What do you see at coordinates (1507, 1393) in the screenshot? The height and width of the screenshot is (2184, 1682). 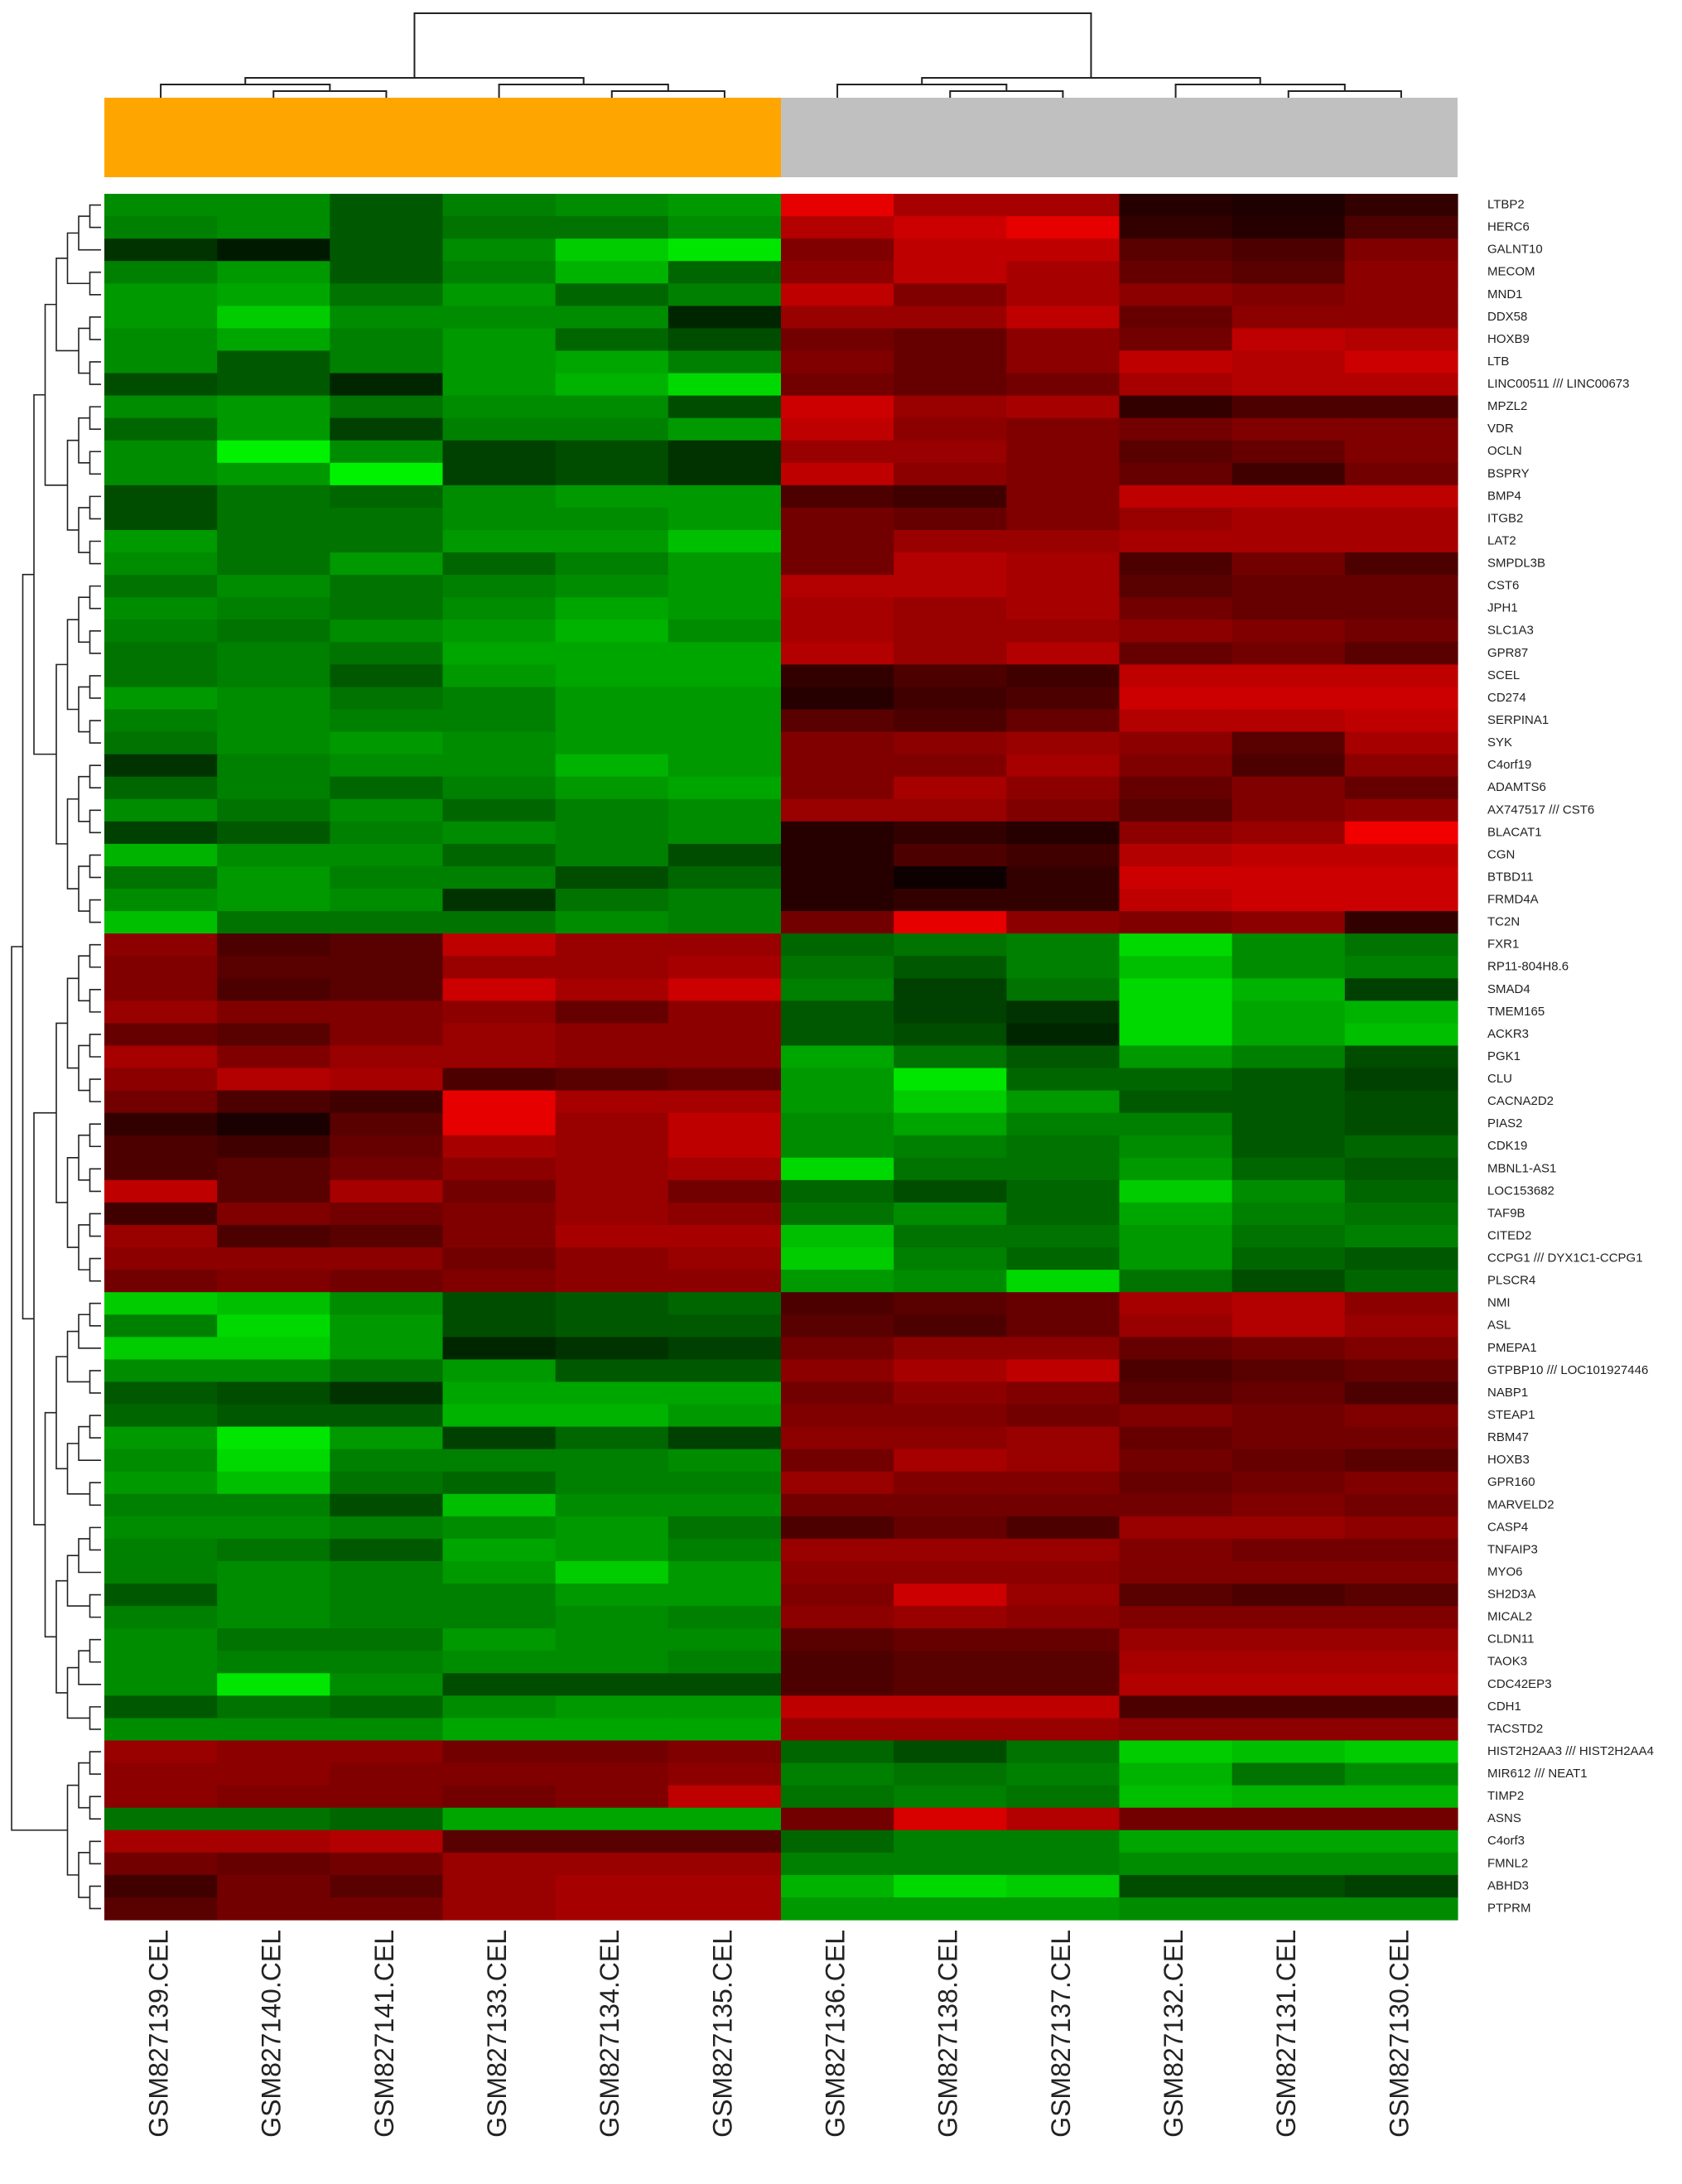 I see `row-label: NABP1` at bounding box center [1507, 1393].